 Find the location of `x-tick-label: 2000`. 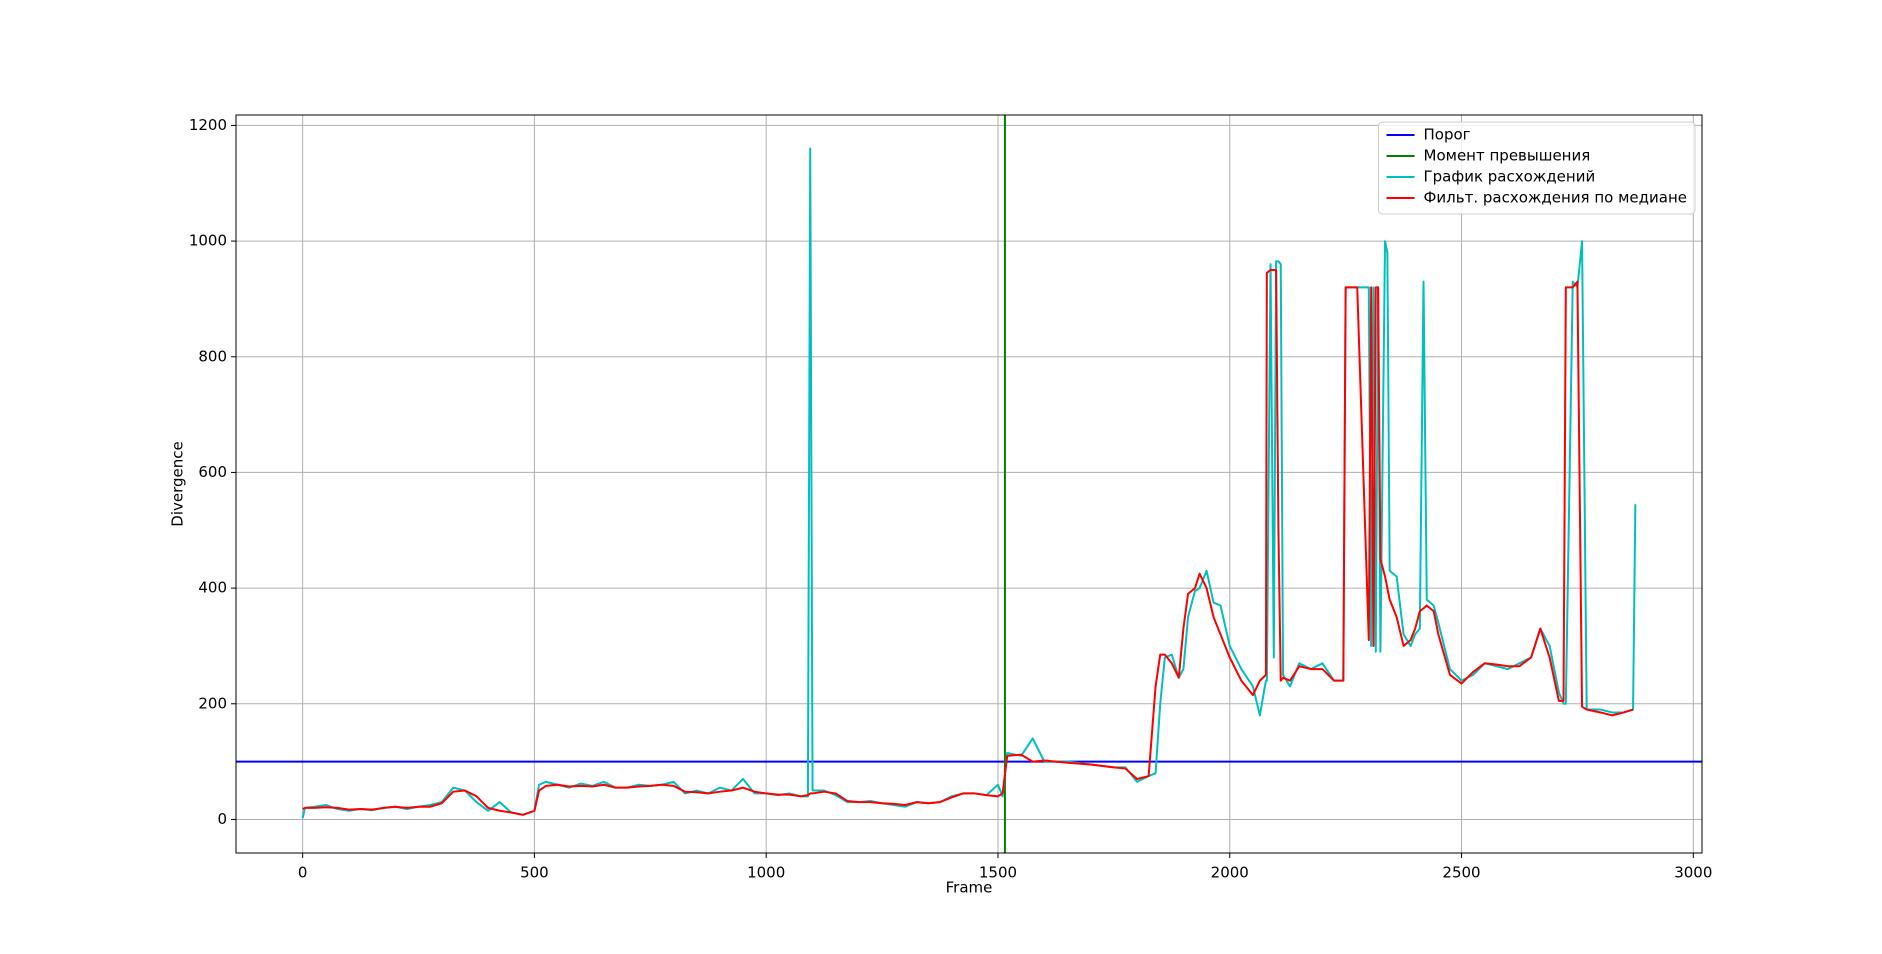

x-tick-label: 2000 is located at coordinates (1230, 873).